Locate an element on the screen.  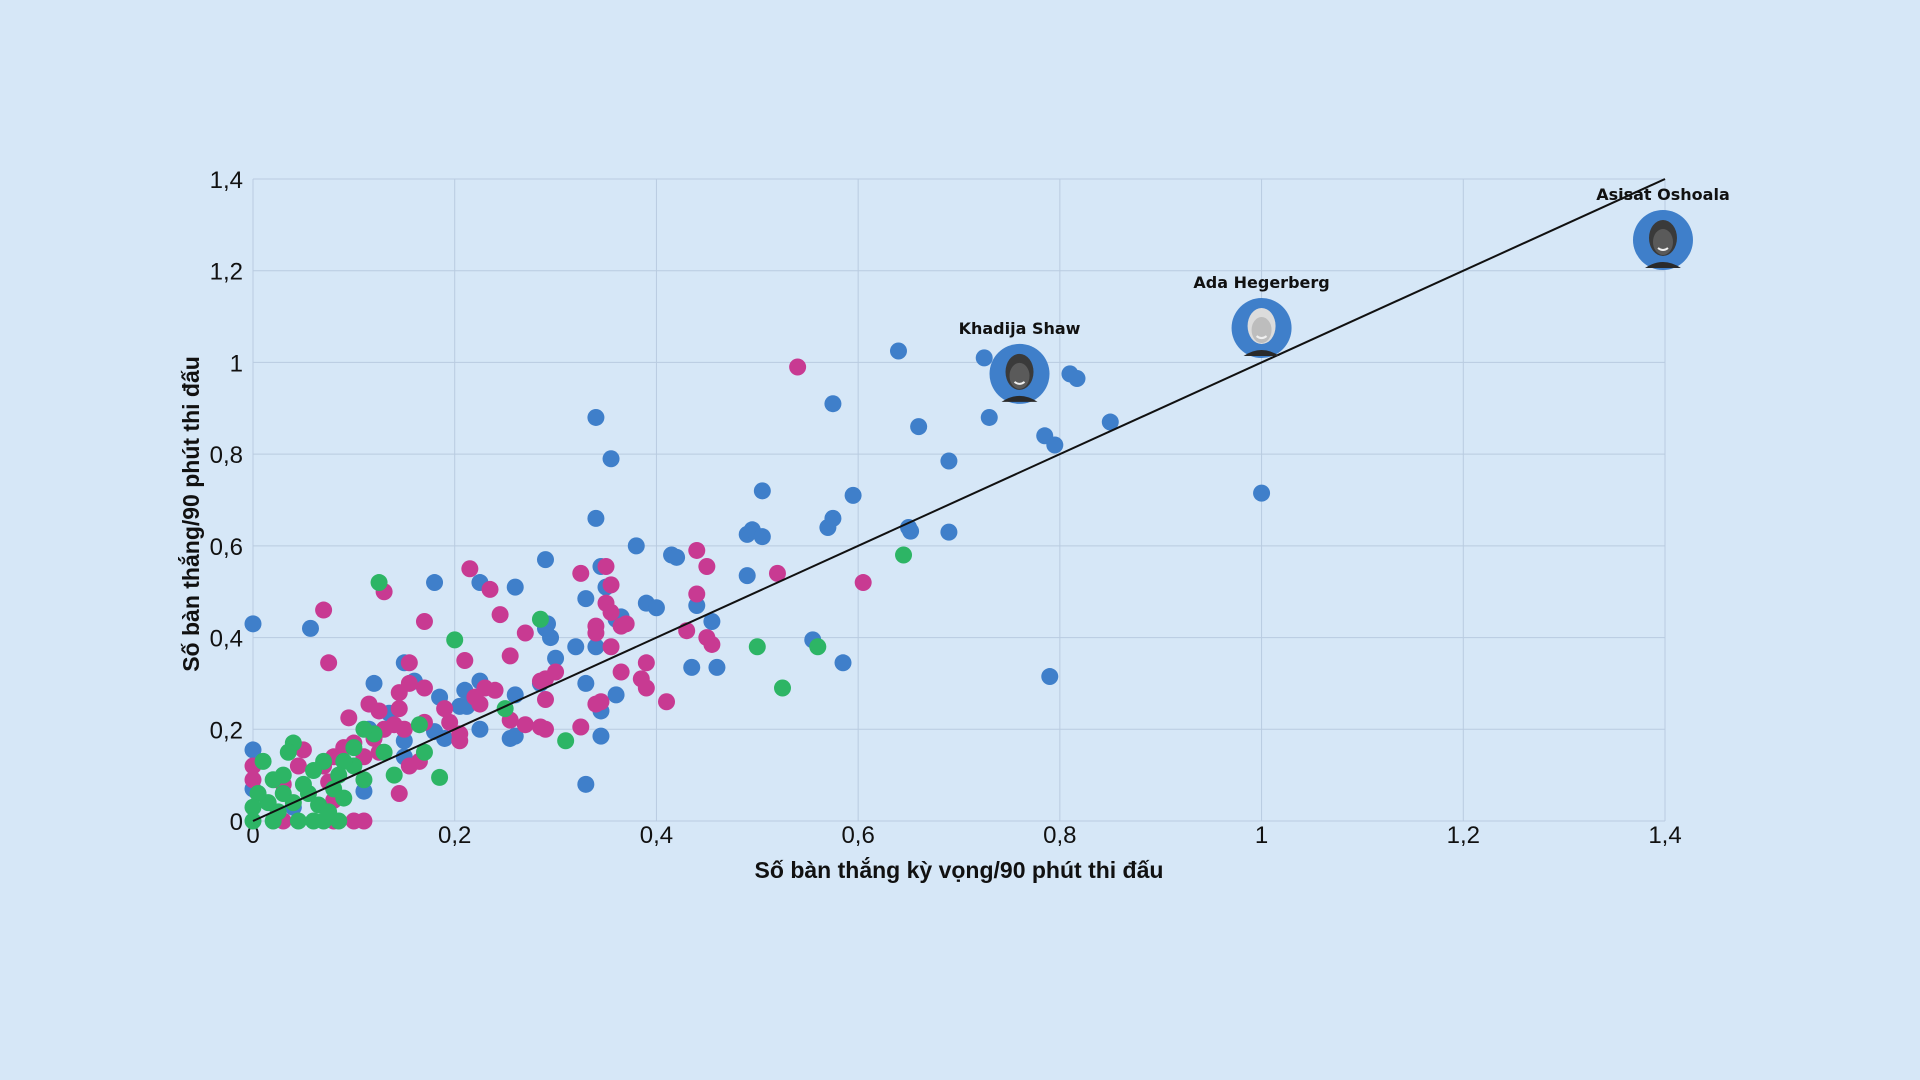
y-tick-label: 0,2 is located at coordinates (226, 730).